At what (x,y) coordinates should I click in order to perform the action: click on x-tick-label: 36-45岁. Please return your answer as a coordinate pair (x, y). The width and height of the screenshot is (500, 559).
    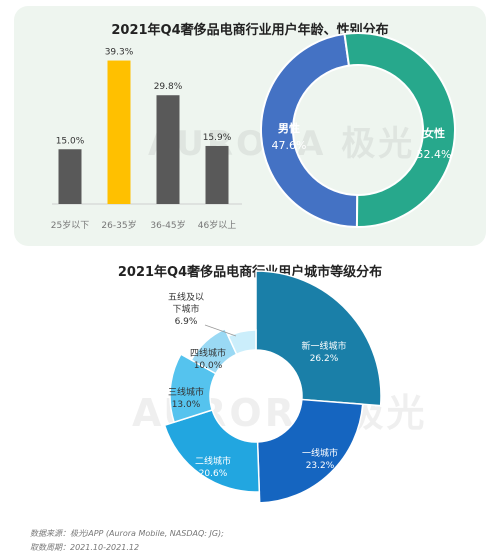
    Looking at the image, I should click on (167, 225).